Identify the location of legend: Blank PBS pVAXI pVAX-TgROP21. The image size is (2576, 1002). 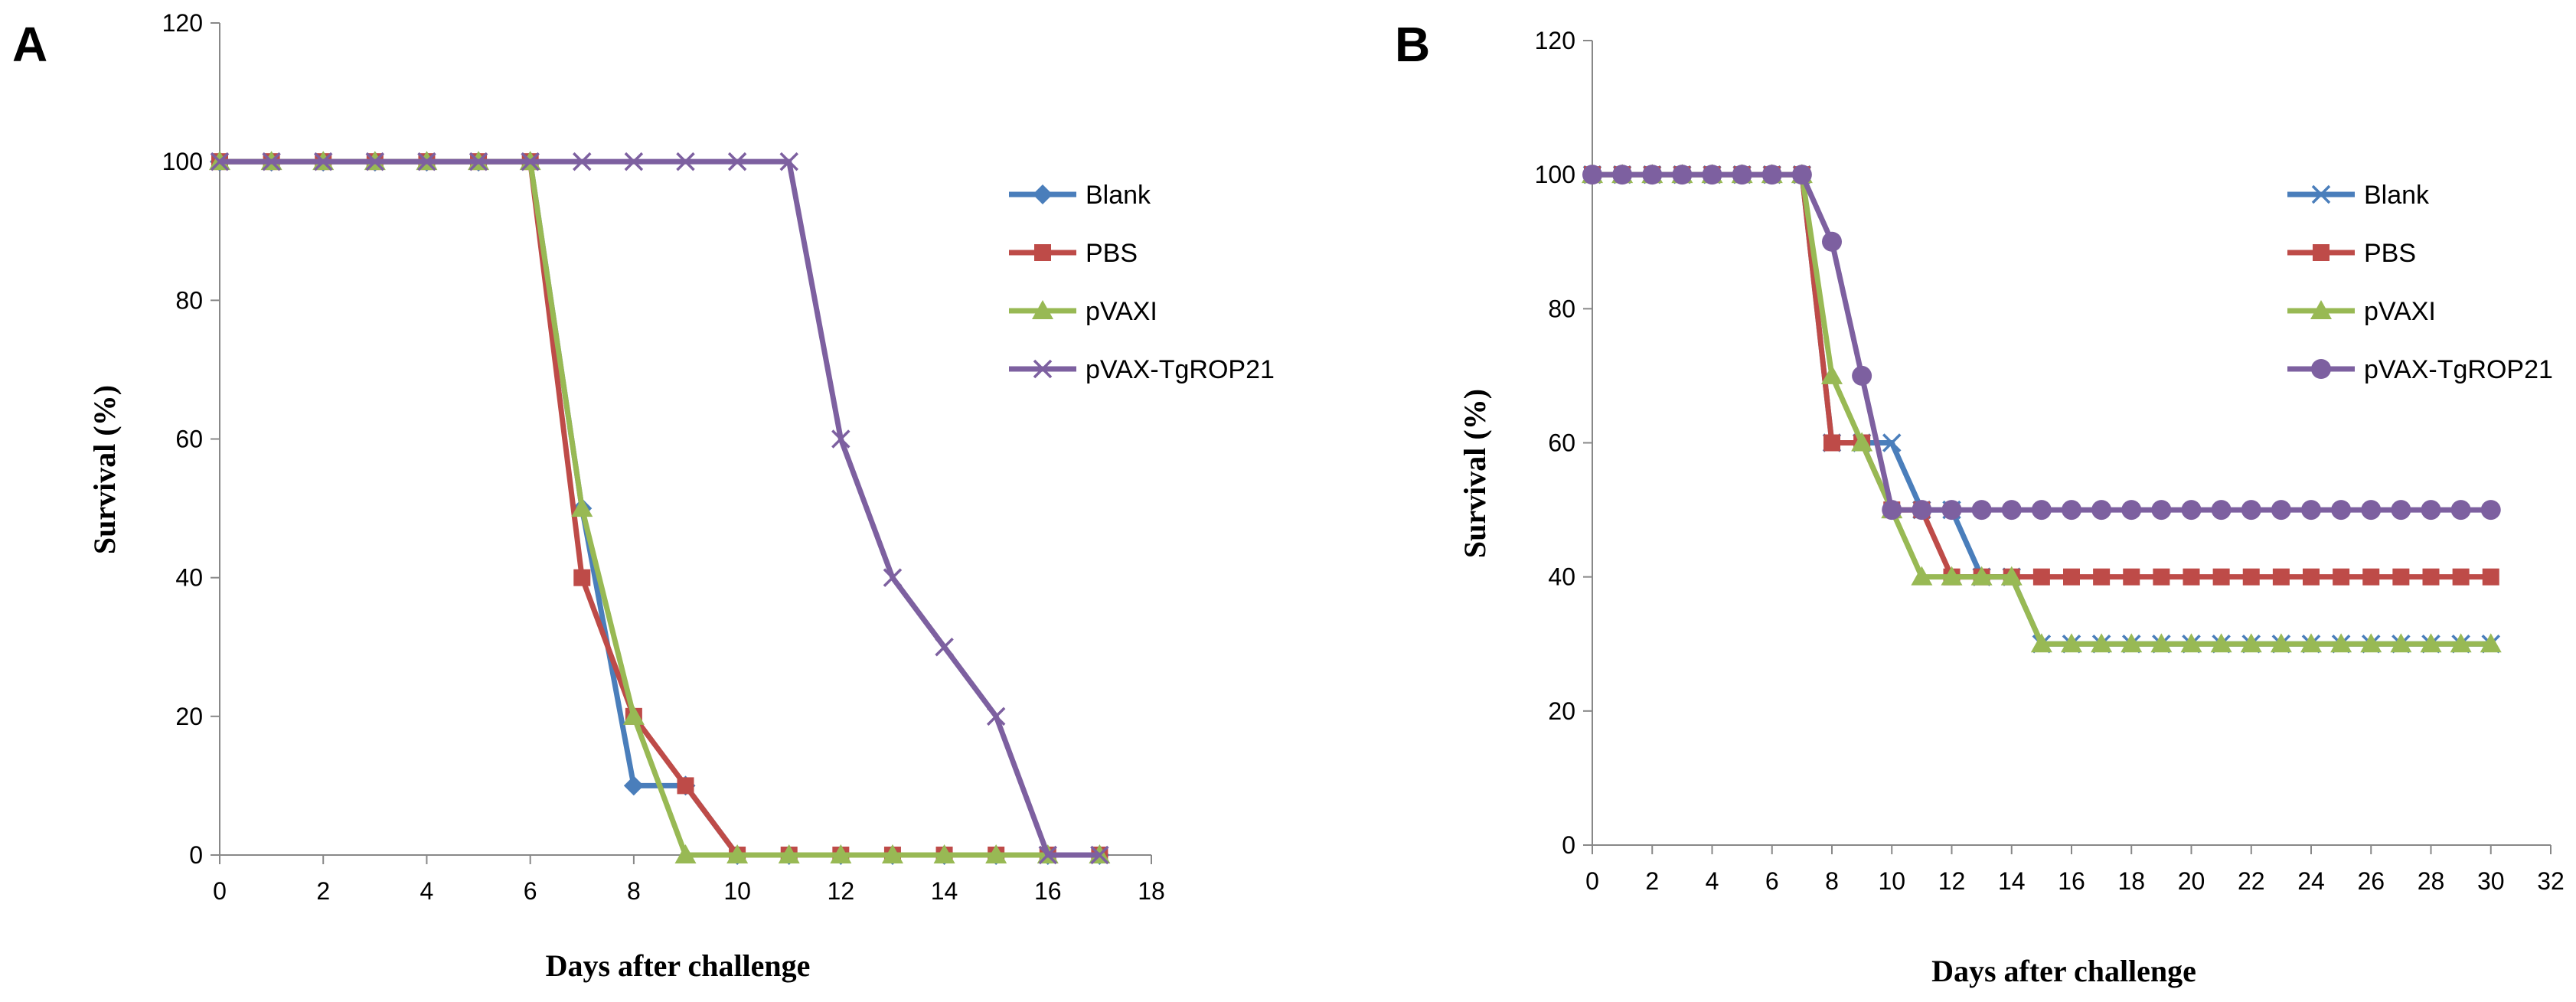
(2420, 282).